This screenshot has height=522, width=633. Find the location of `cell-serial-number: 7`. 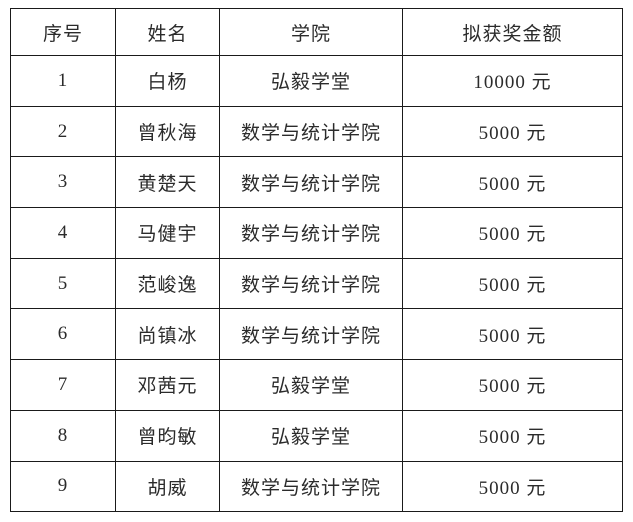

cell-serial-number: 7 is located at coordinates (63, 385).